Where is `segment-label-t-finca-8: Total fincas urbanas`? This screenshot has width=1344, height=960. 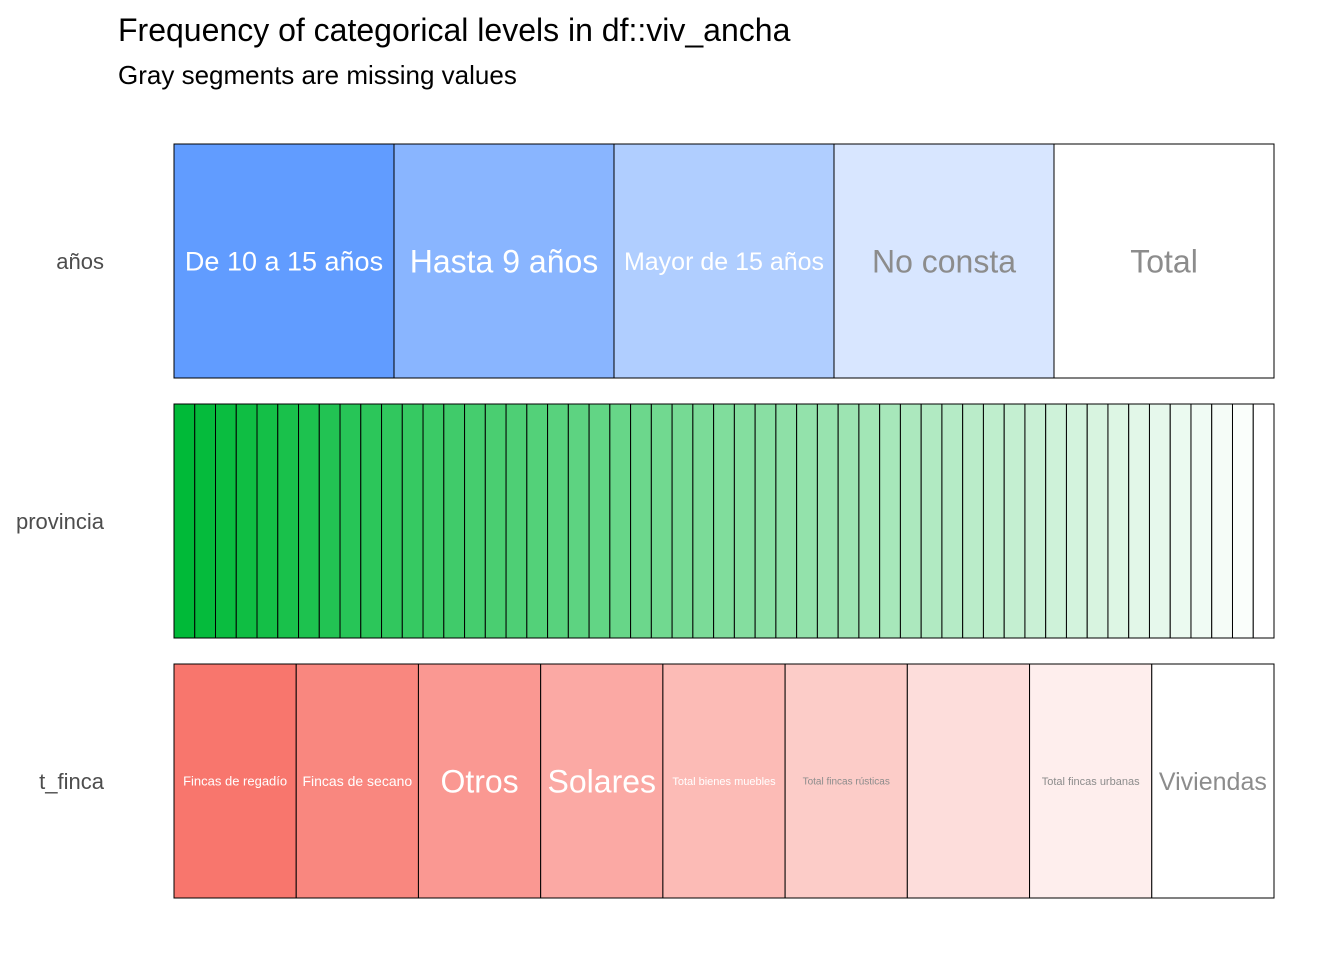
segment-label-t-finca-8: Total fincas urbanas is located at coordinates (1091, 782).